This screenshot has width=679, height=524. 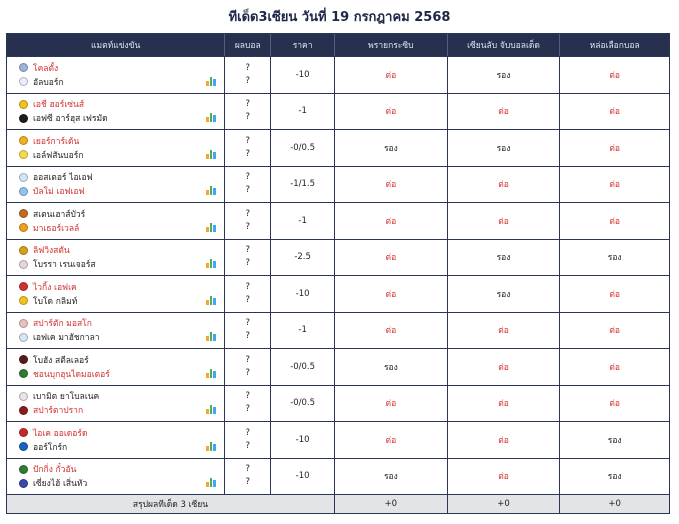 I want to click on home-team: สปาร์ตัก มอสโก, so click(x=121, y=323).